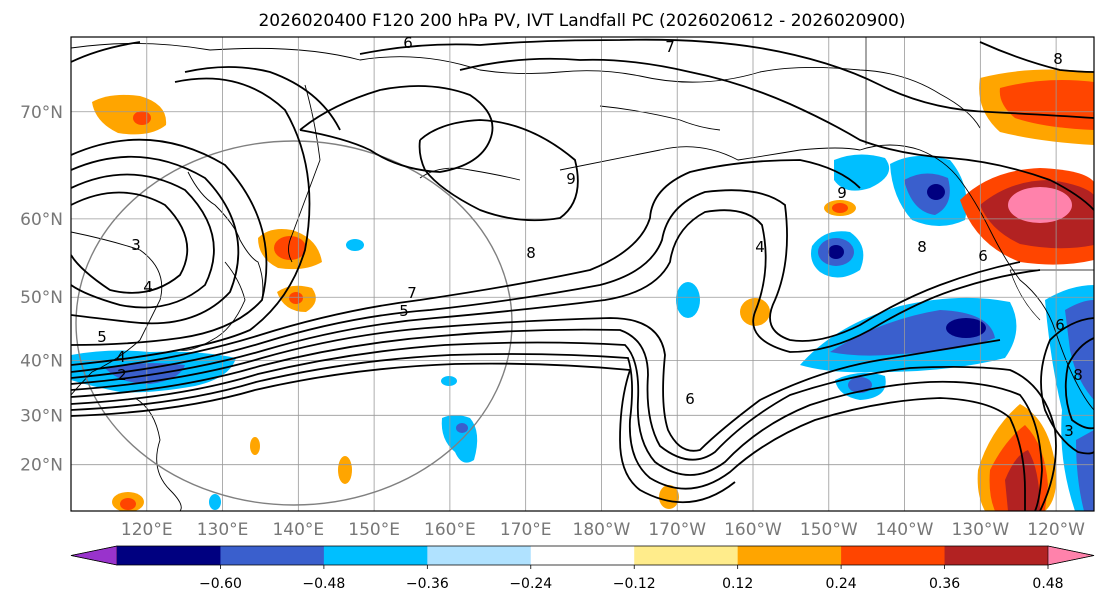  I want to click on longitude-tick-label: 160°E, so click(450, 530).